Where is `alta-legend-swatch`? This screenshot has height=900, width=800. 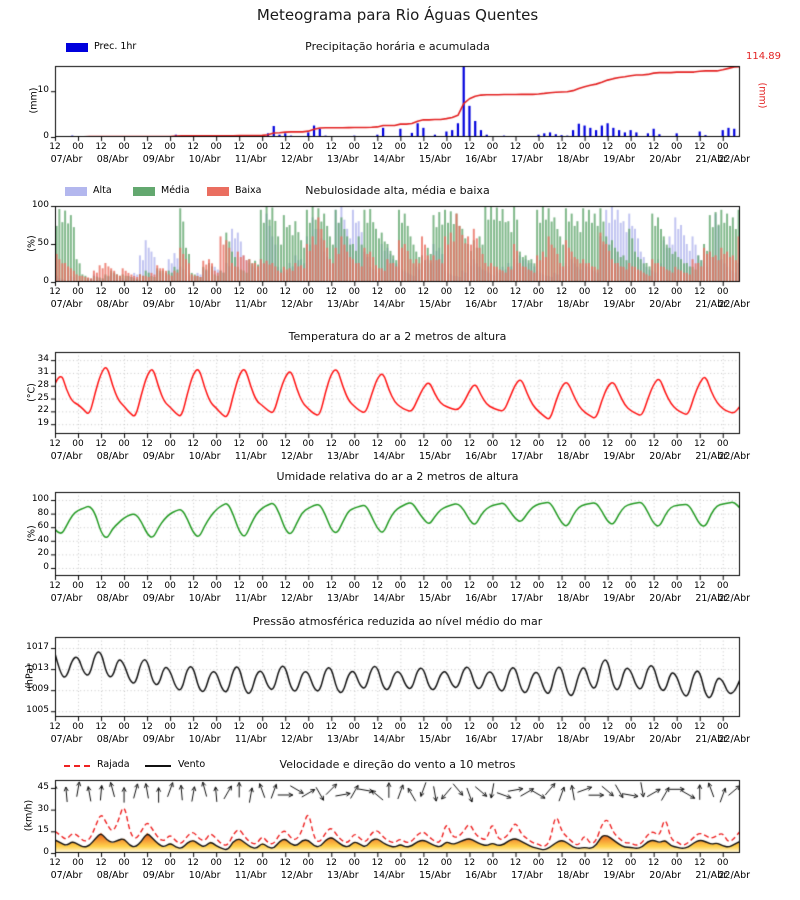
alta-legend-swatch is located at coordinates (76, 191).